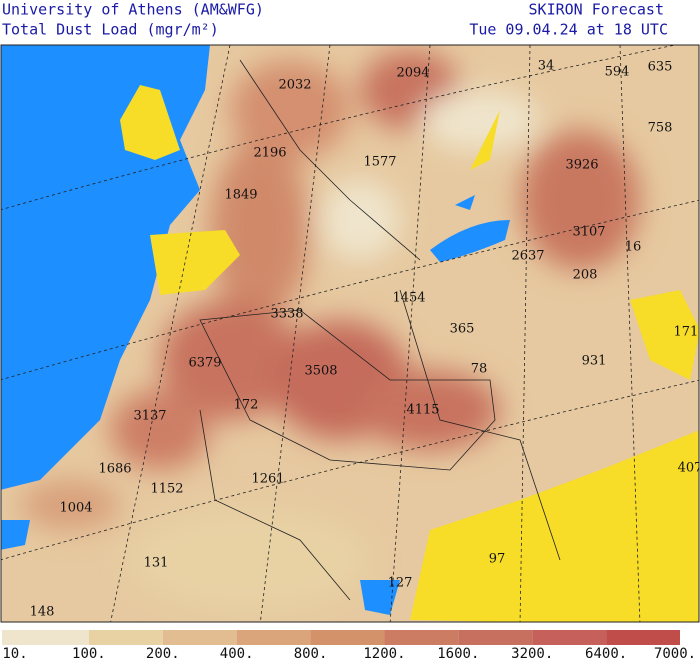 This screenshot has width=700, height=662. I want to click on map-value-label: 6379, so click(204, 363).